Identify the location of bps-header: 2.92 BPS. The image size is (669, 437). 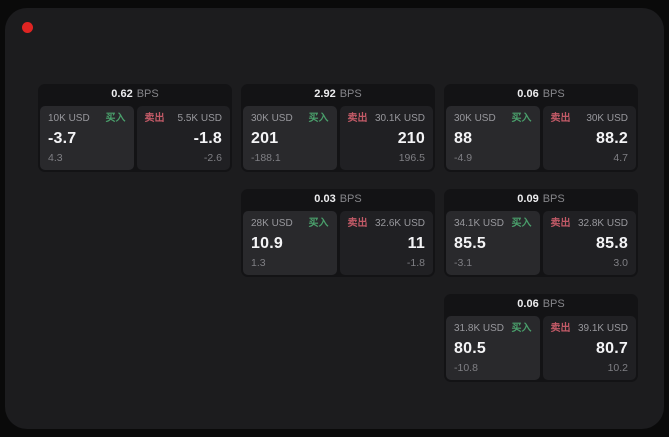
(338, 94).